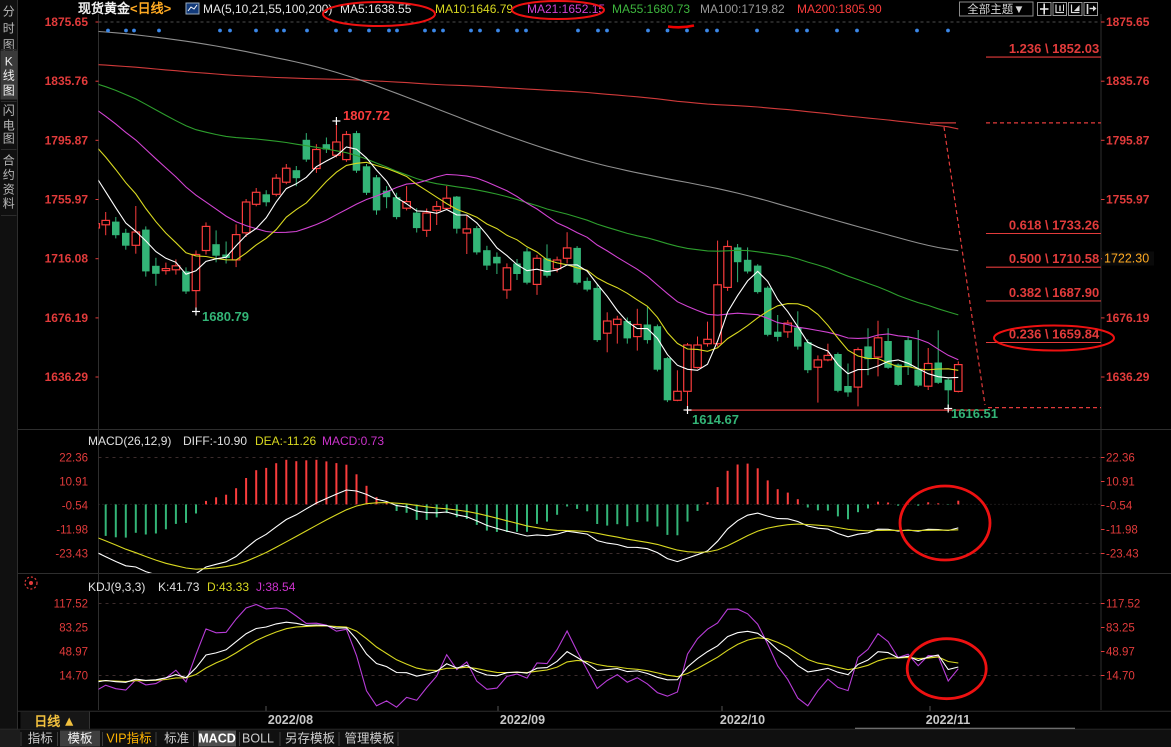 Image resolution: width=1171 pixels, height=747 pixels. I want to click on svg-text: 2022/09, so click(522, 720).